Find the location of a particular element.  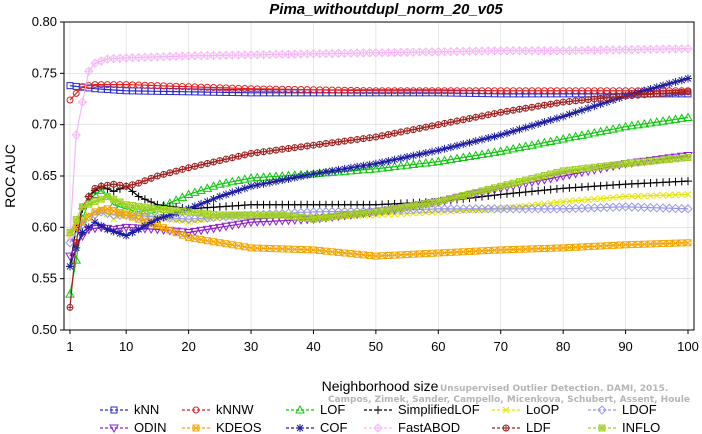

legend-label: COF is located at coordinates (334, 427).